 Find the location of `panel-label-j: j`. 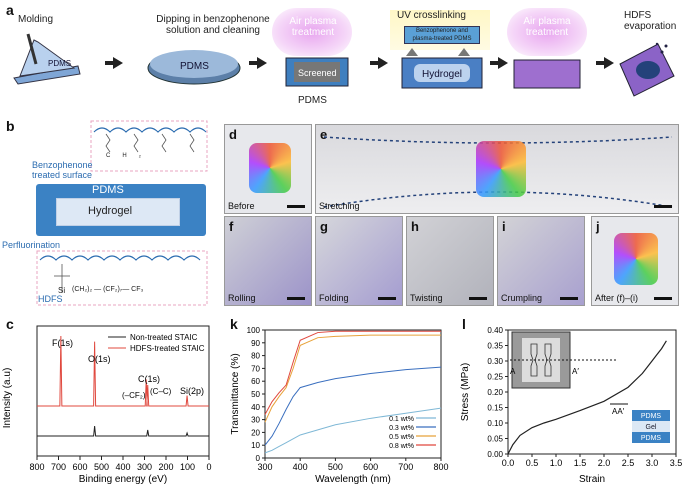

panel-label-j: j is located at coordinates (598, 226).